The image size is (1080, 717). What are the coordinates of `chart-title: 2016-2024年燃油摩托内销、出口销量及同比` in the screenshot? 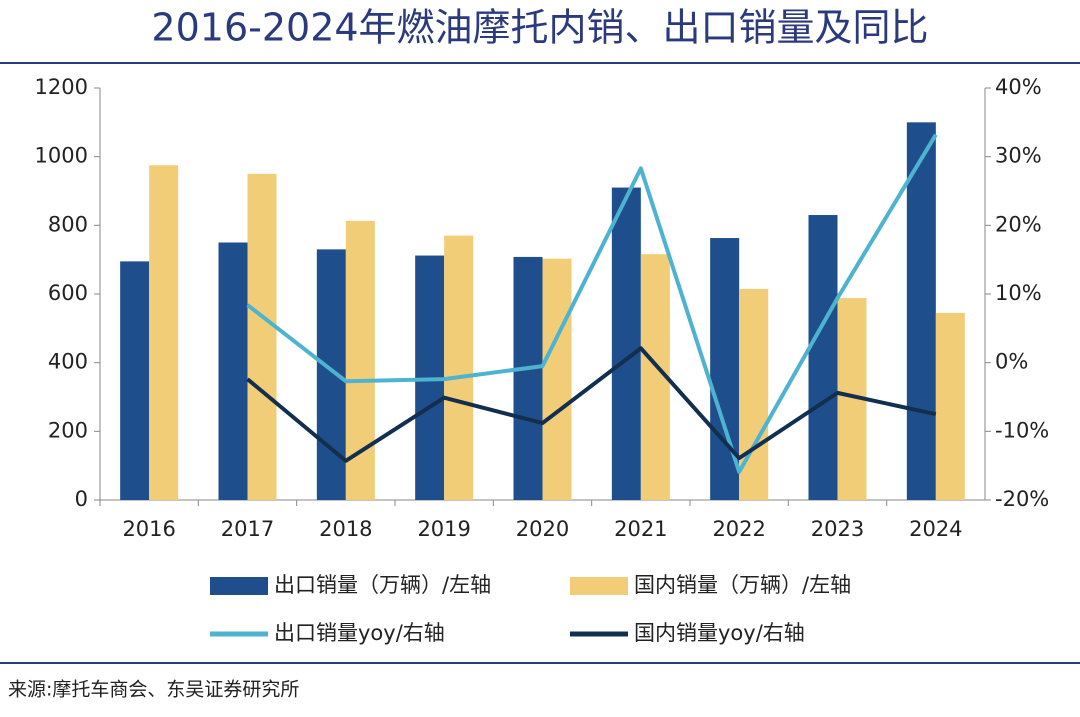 It's located at (539, 28).